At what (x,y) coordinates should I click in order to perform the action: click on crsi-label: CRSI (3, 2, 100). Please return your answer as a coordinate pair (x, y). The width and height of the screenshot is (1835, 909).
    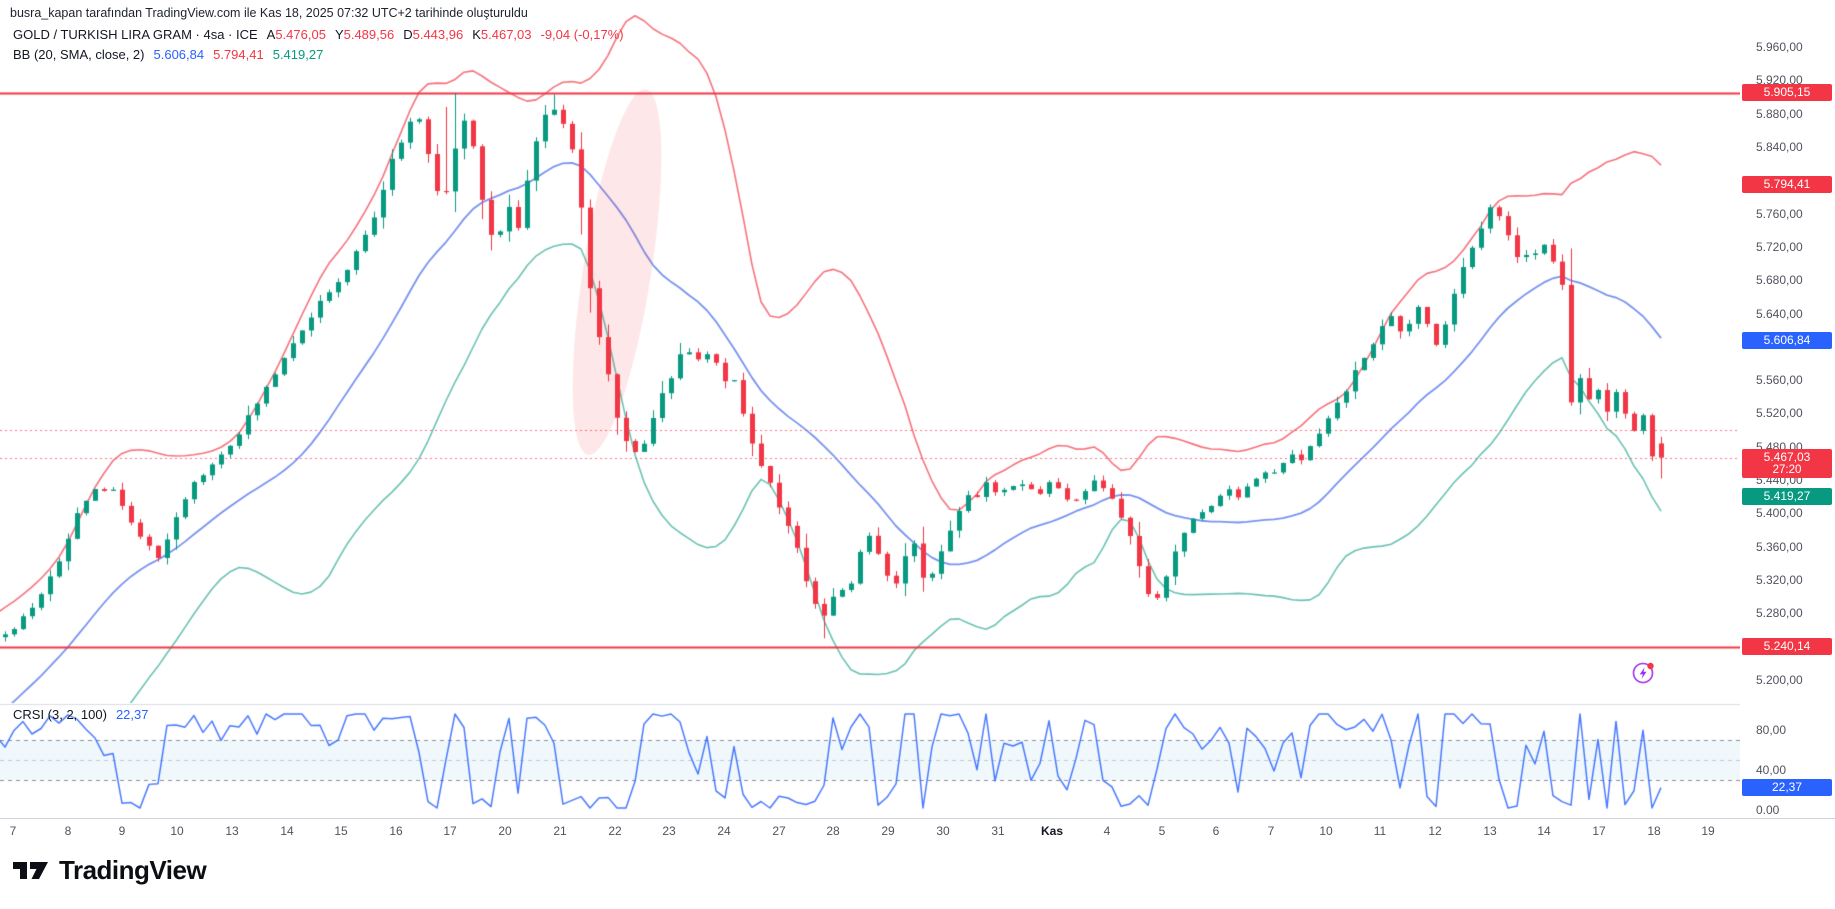
    Looking at the image, I should click on (60, 714).